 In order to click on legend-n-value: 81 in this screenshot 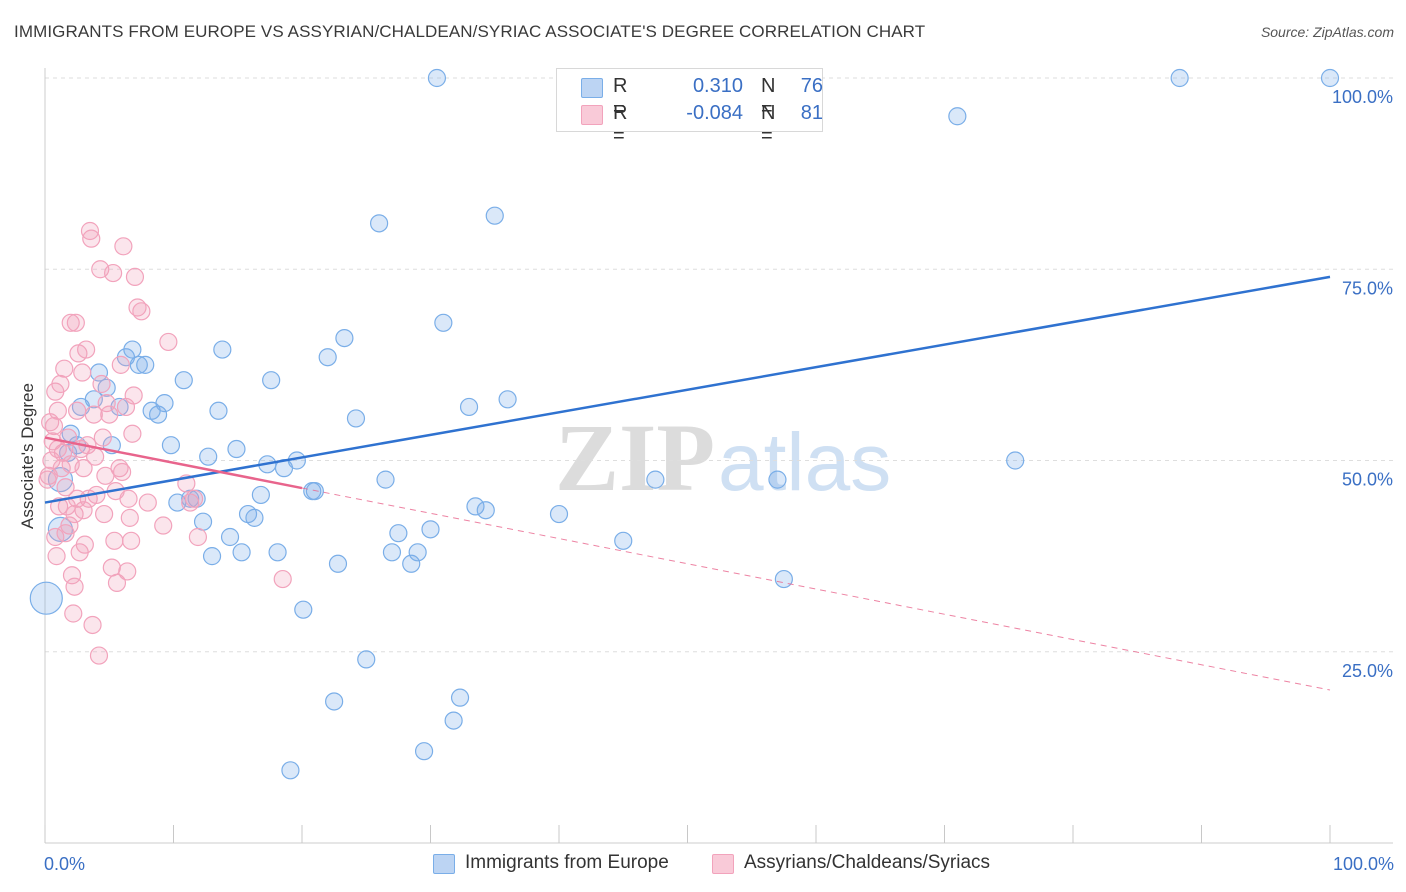, I will do `click(811, 113)`.